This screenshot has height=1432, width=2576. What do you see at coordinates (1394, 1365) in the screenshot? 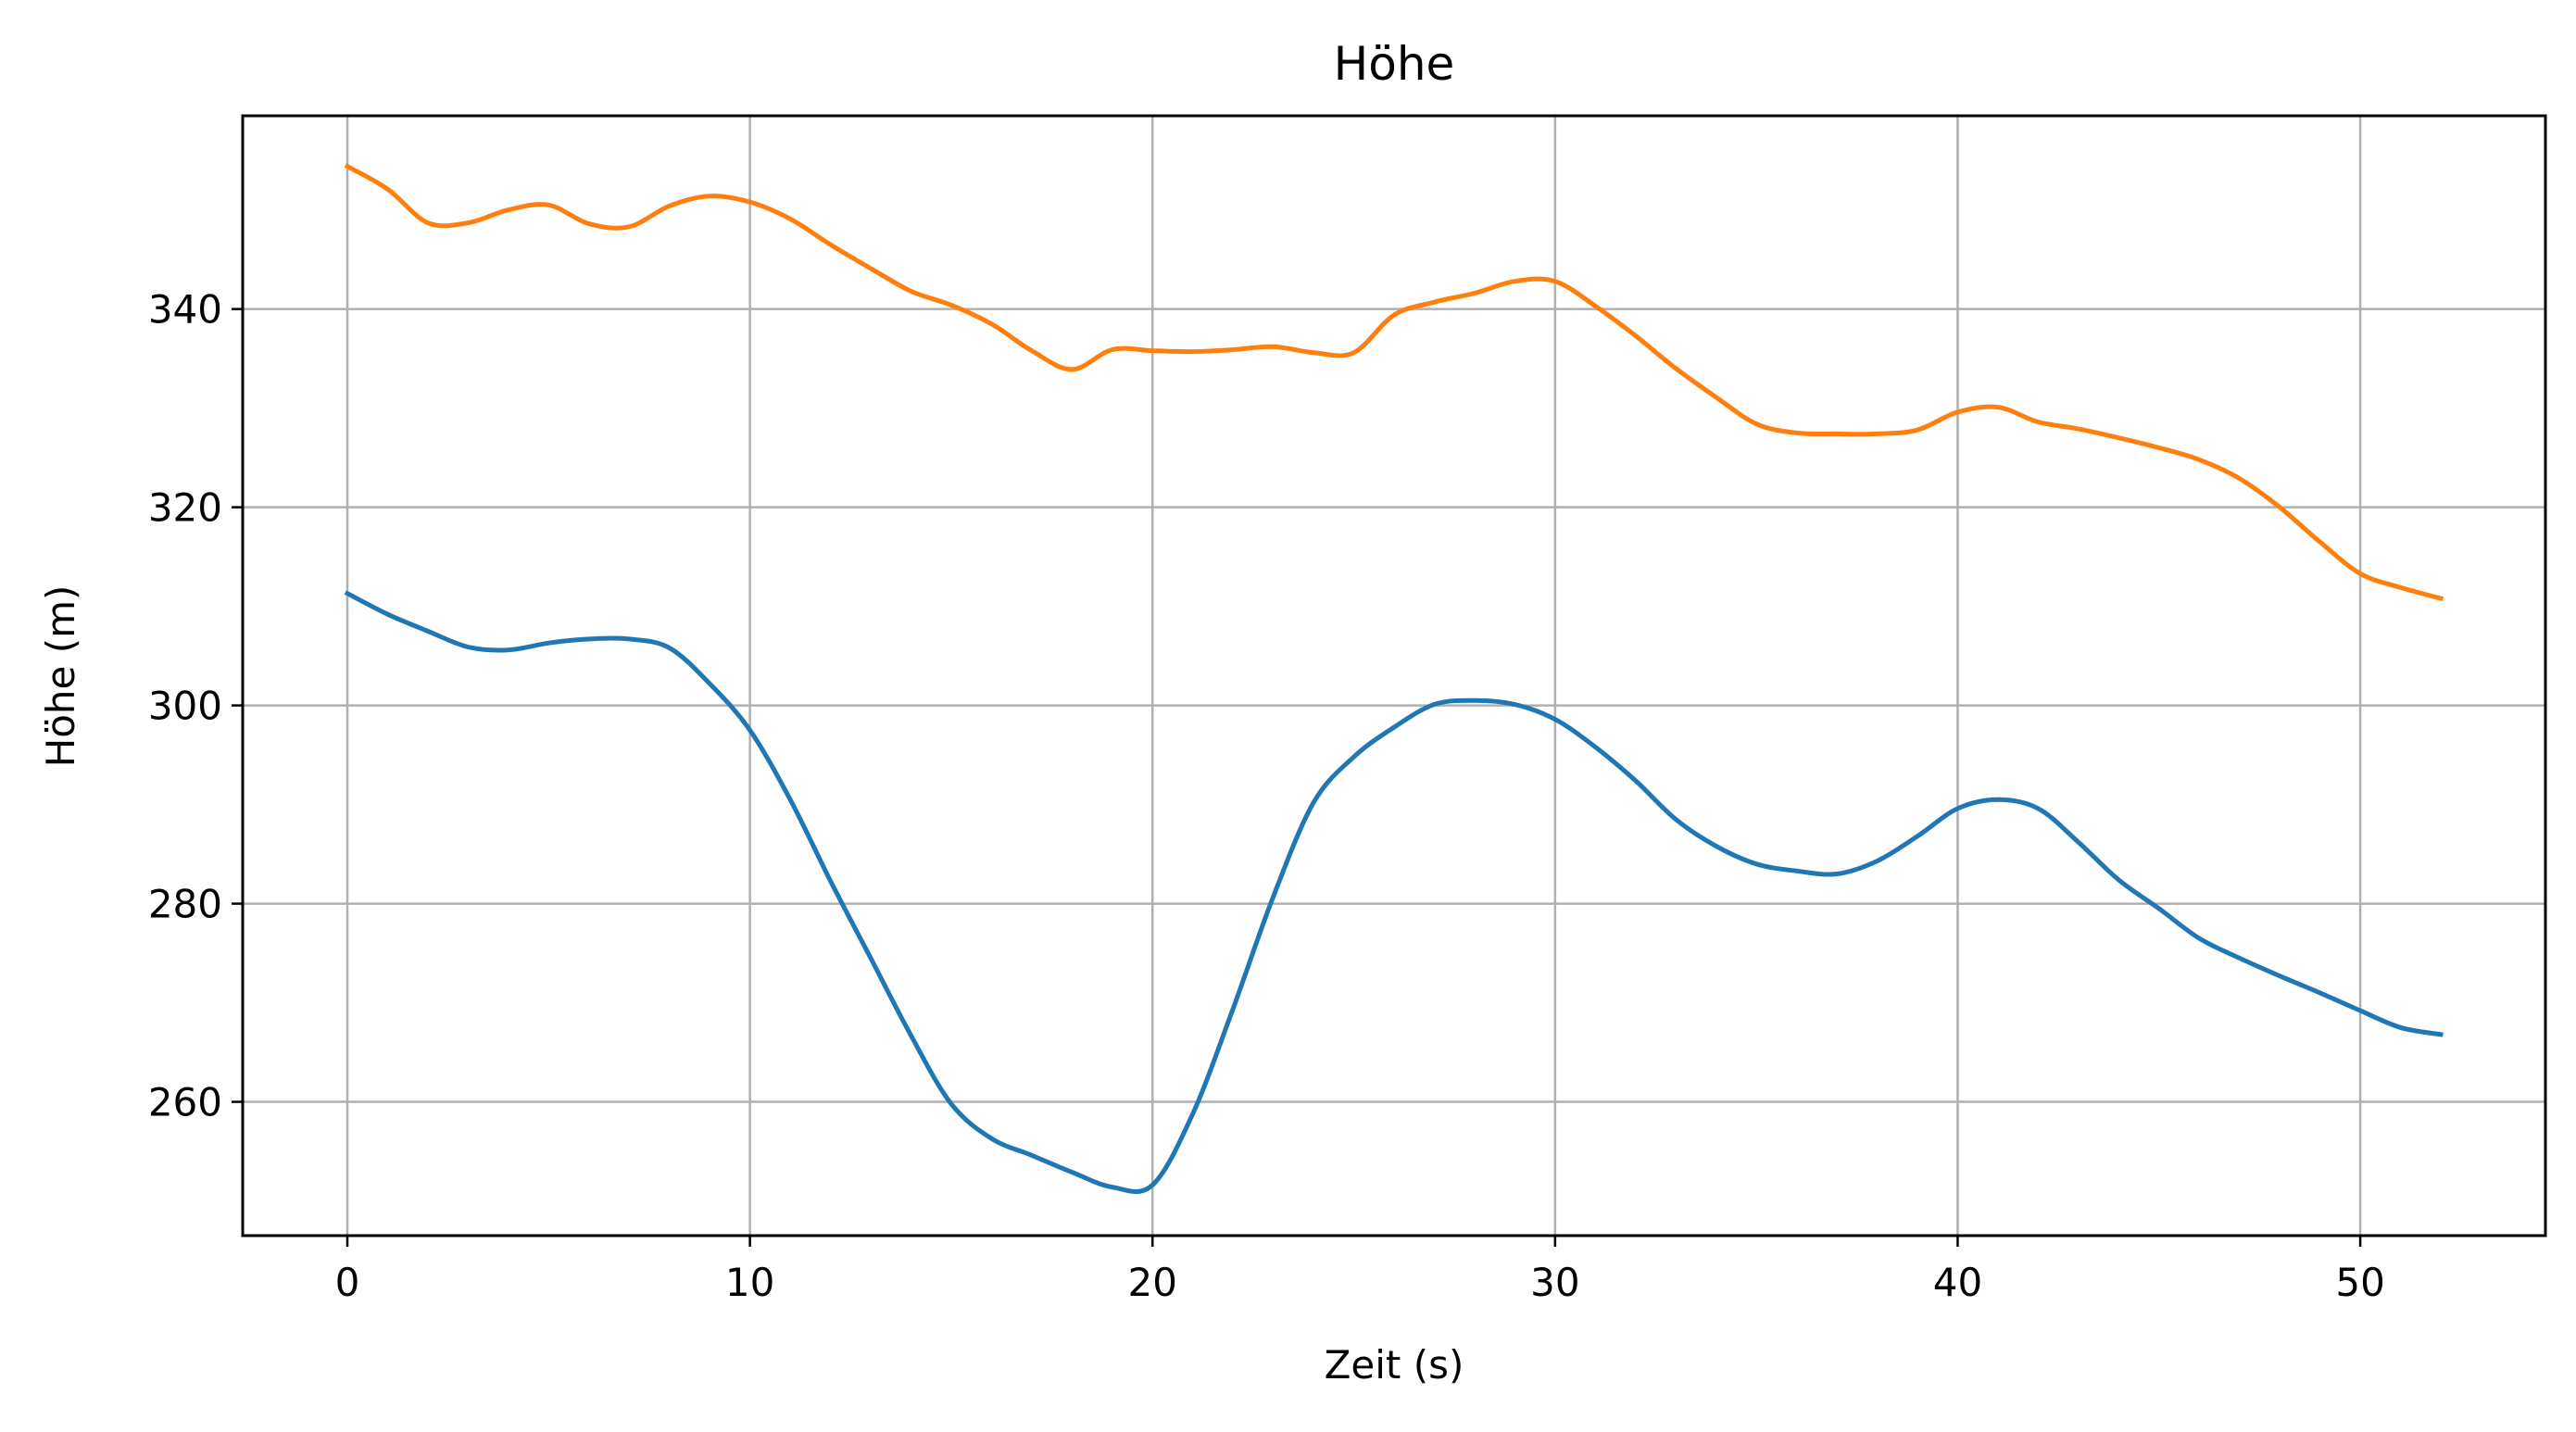
I see `x-axis-label: Zeit (s)` at bounding box center [1394, 1365].